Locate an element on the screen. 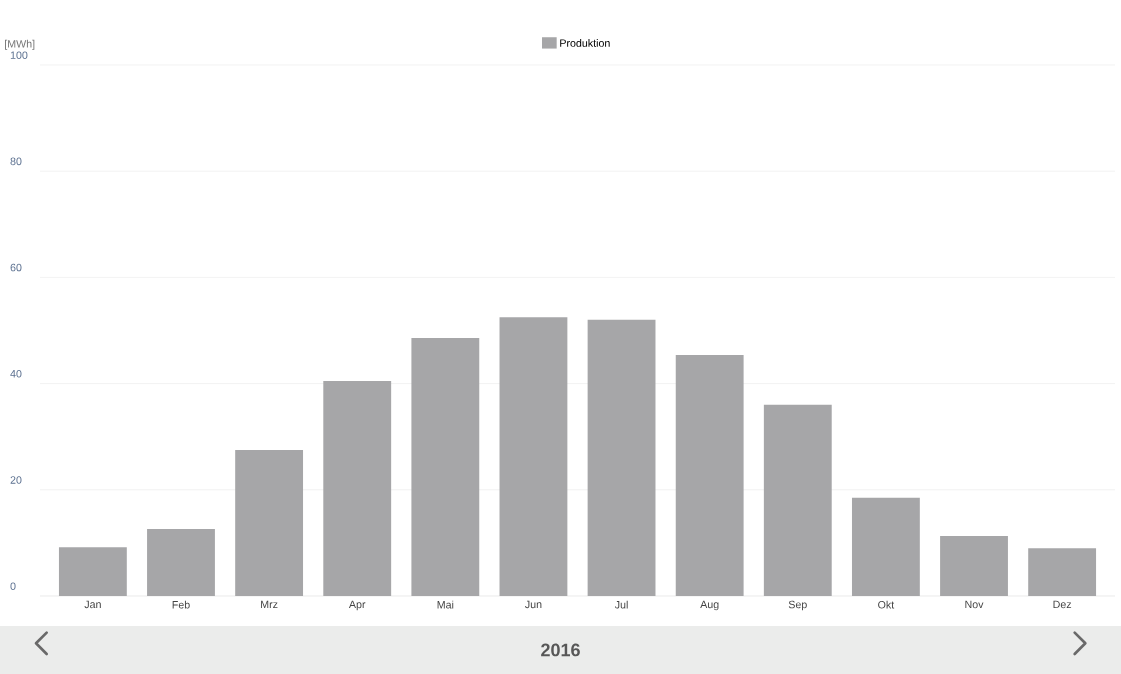  legend-label: Produktion is located at coordinates (585, 43).